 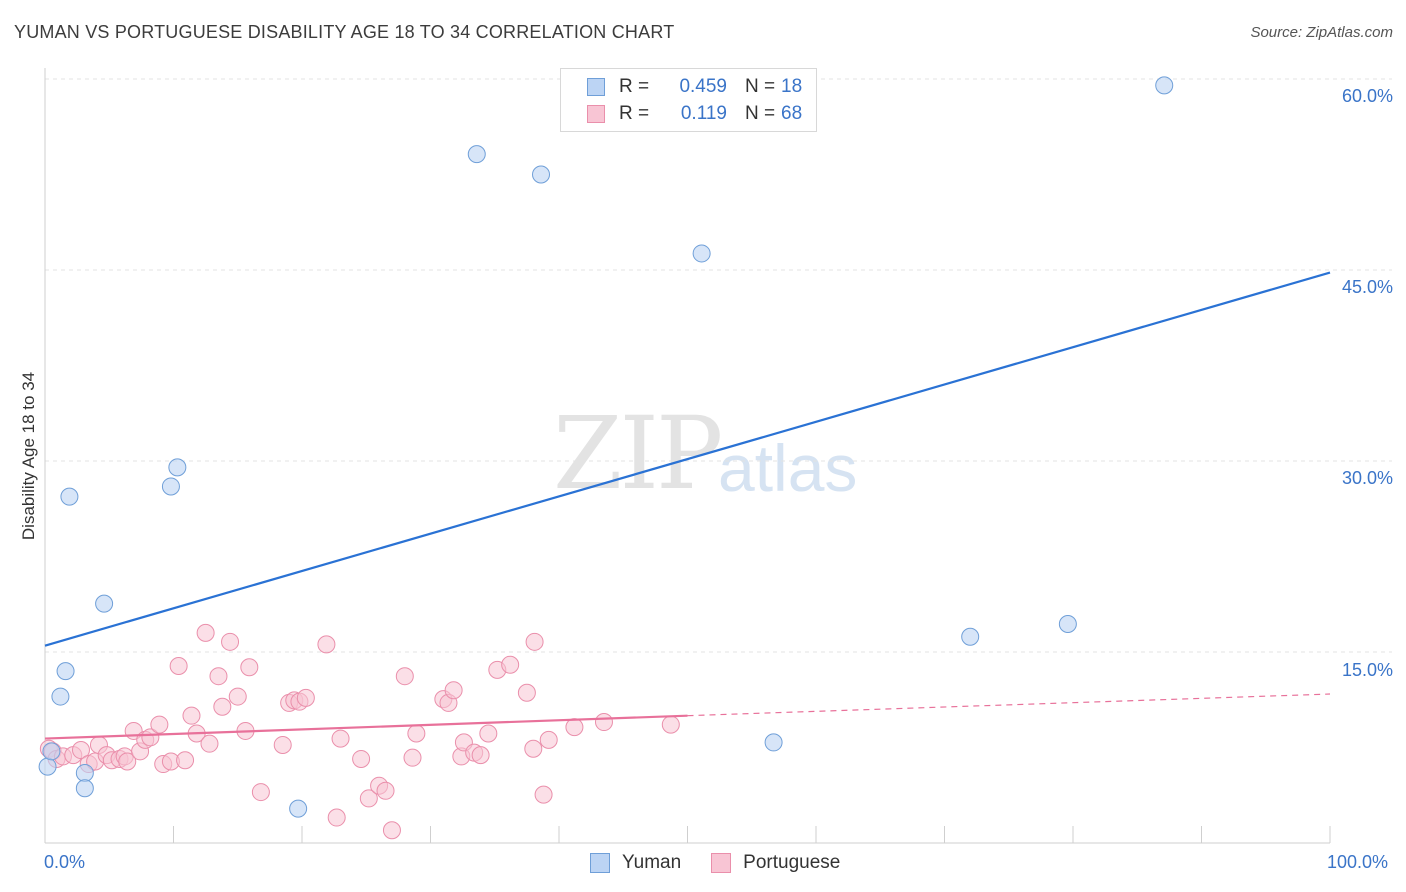 I want to click on source-credit: Source: ZipAtlas.com, so click(x=1321, y=32).